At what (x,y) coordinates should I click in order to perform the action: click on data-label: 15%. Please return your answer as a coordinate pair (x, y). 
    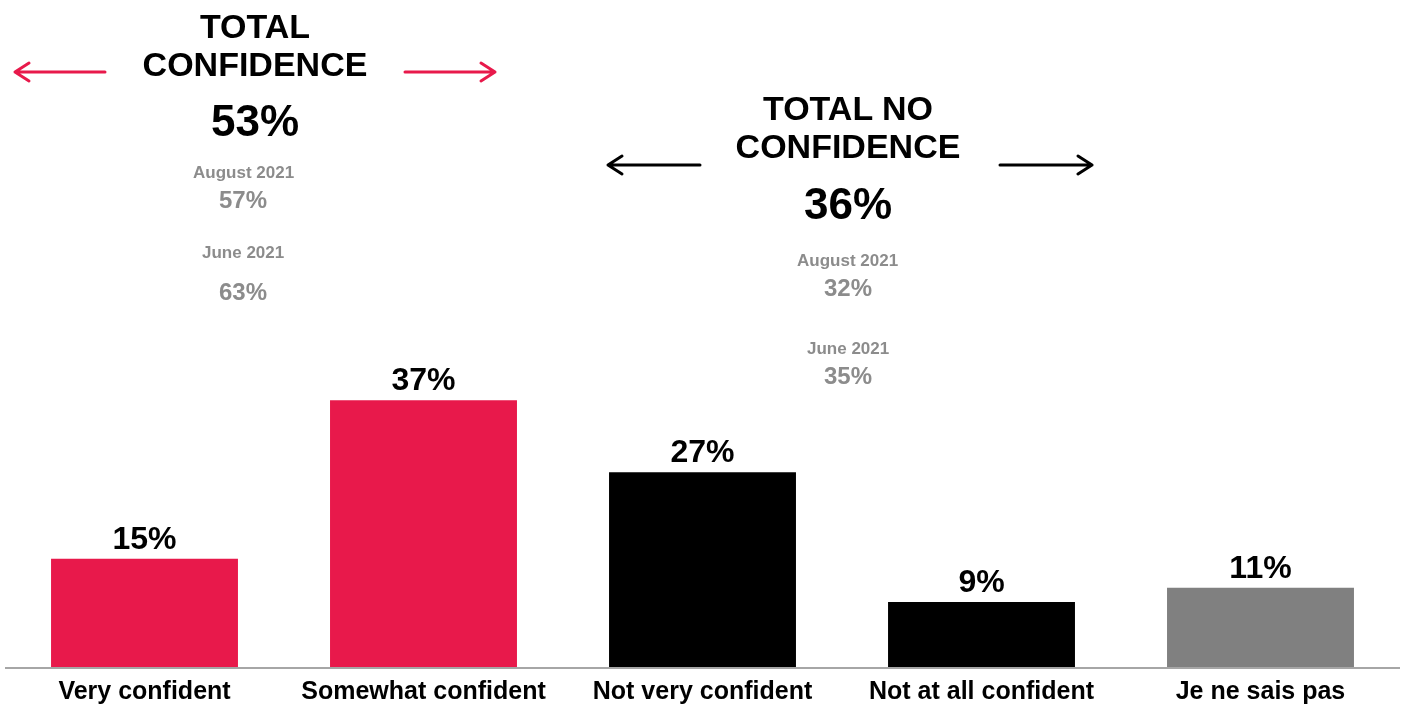
    Looking at the image, I should click on (144, 537).